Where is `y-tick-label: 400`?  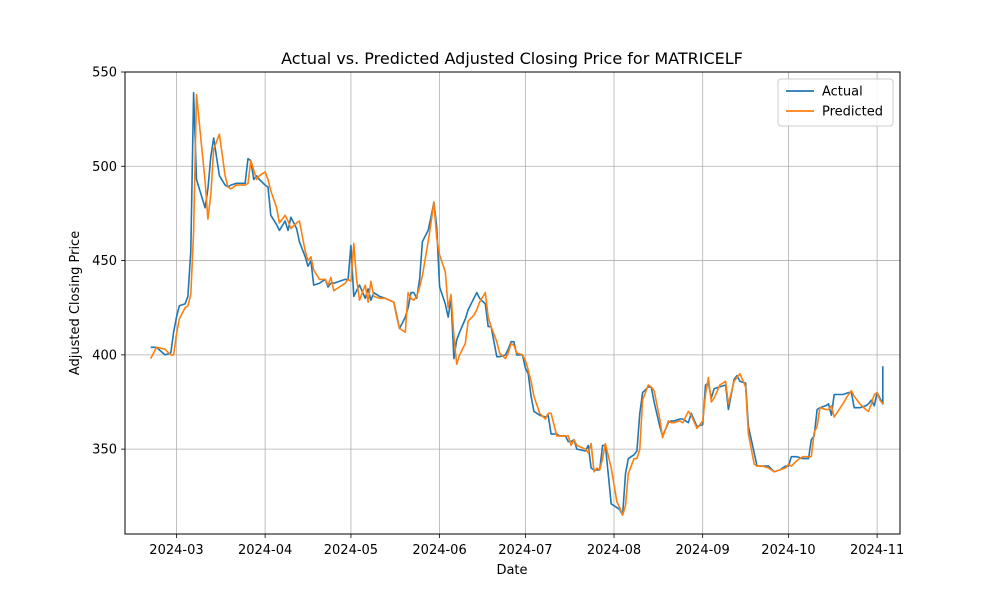 y-tick-label: 400 is located at coordinates (104, 355).